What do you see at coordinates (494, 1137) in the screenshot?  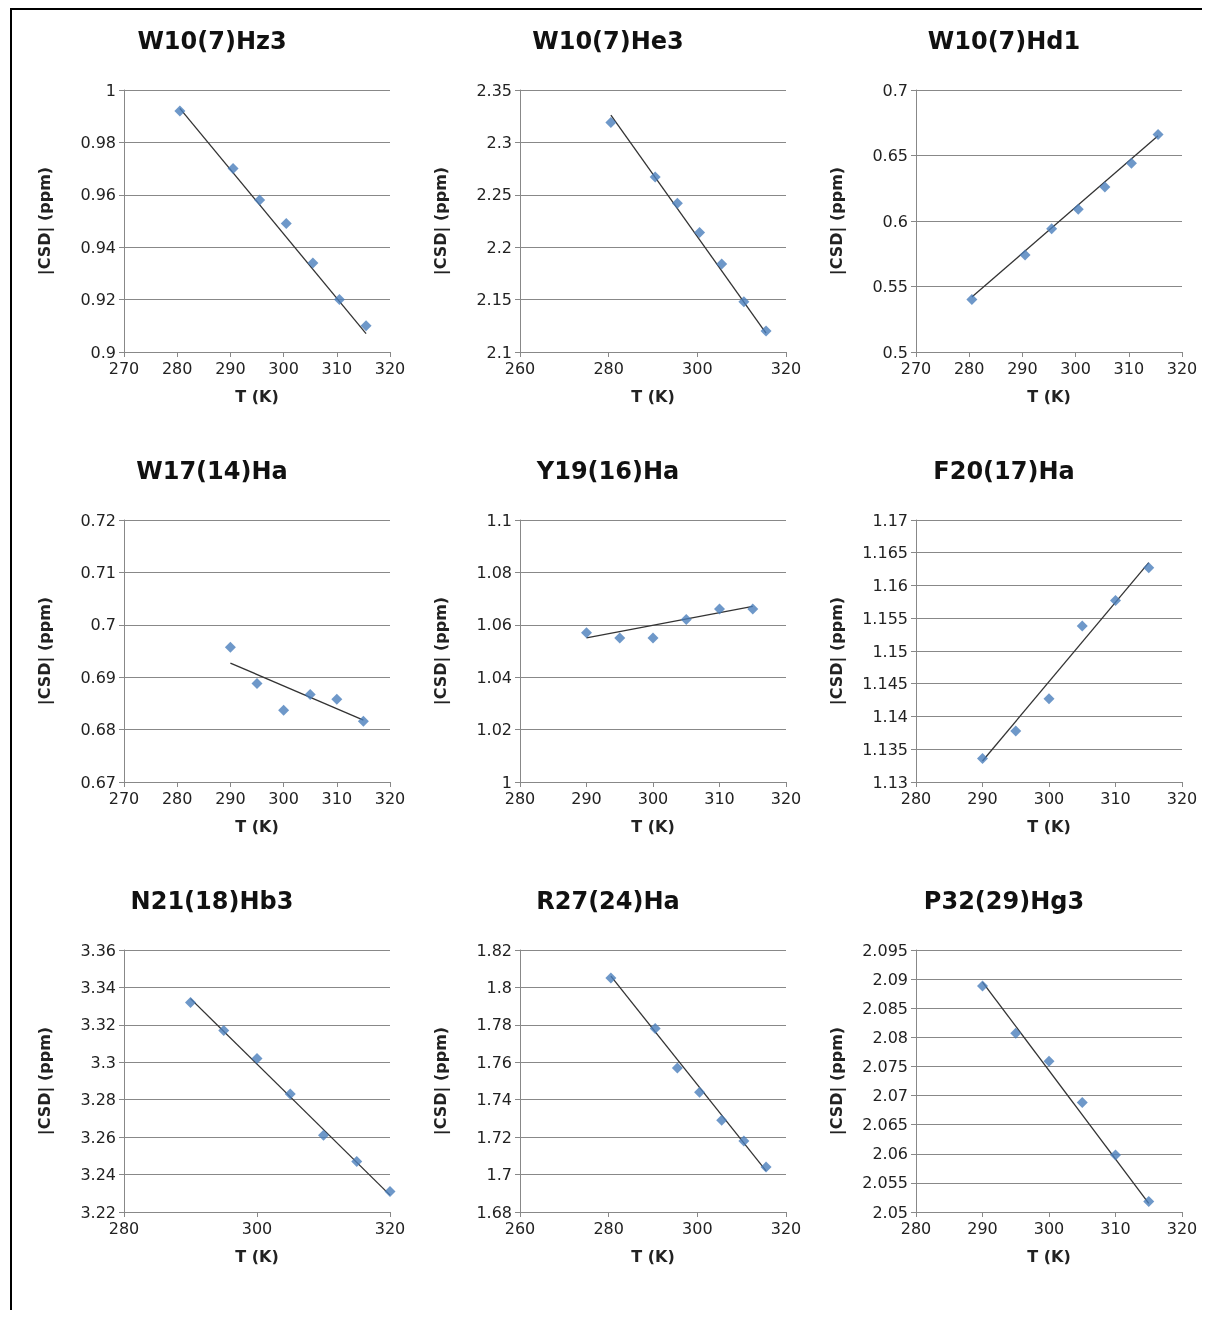 I see `y-tick-label: 1.72` at bounding box center [494, 1137].